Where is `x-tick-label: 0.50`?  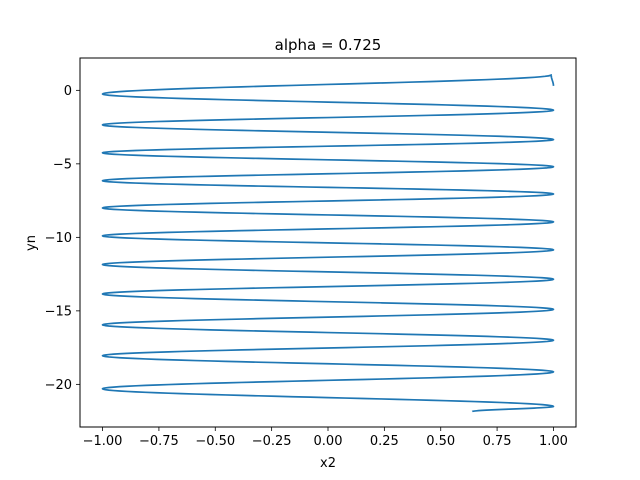 x-tick-label: 0.50 is located at coordinates (440, 441).